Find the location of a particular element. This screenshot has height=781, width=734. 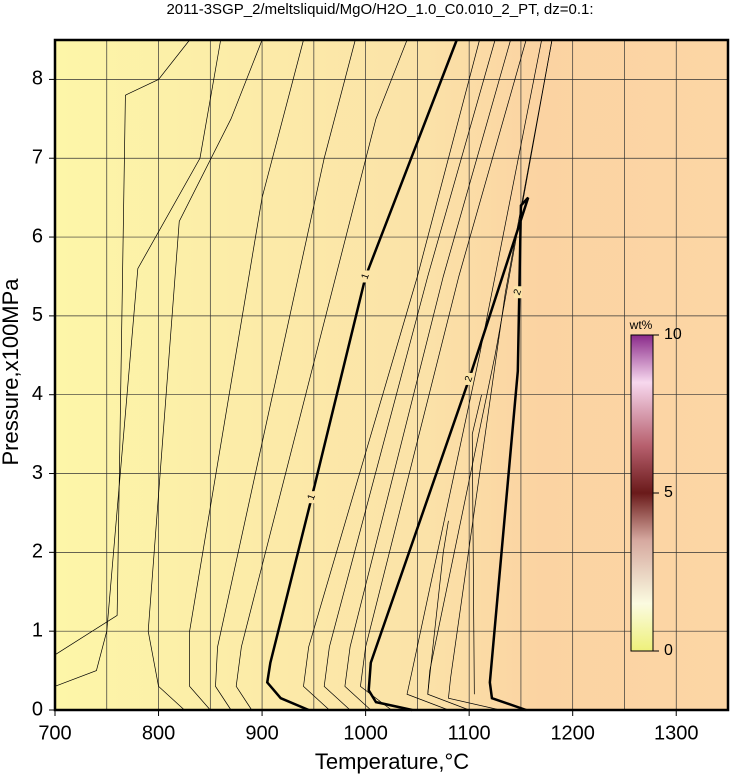

y-tick-label: 2 is located at coordinates (37, 552).